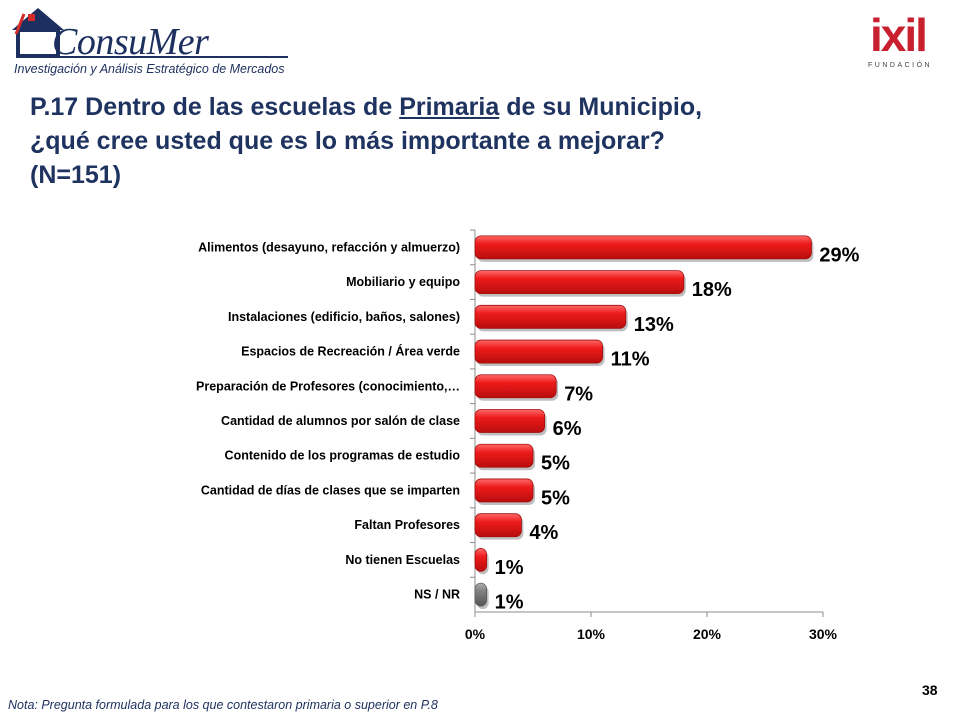  I want to click on ixil-logo: ixil FUNDACIÓN, so click(902, 41).